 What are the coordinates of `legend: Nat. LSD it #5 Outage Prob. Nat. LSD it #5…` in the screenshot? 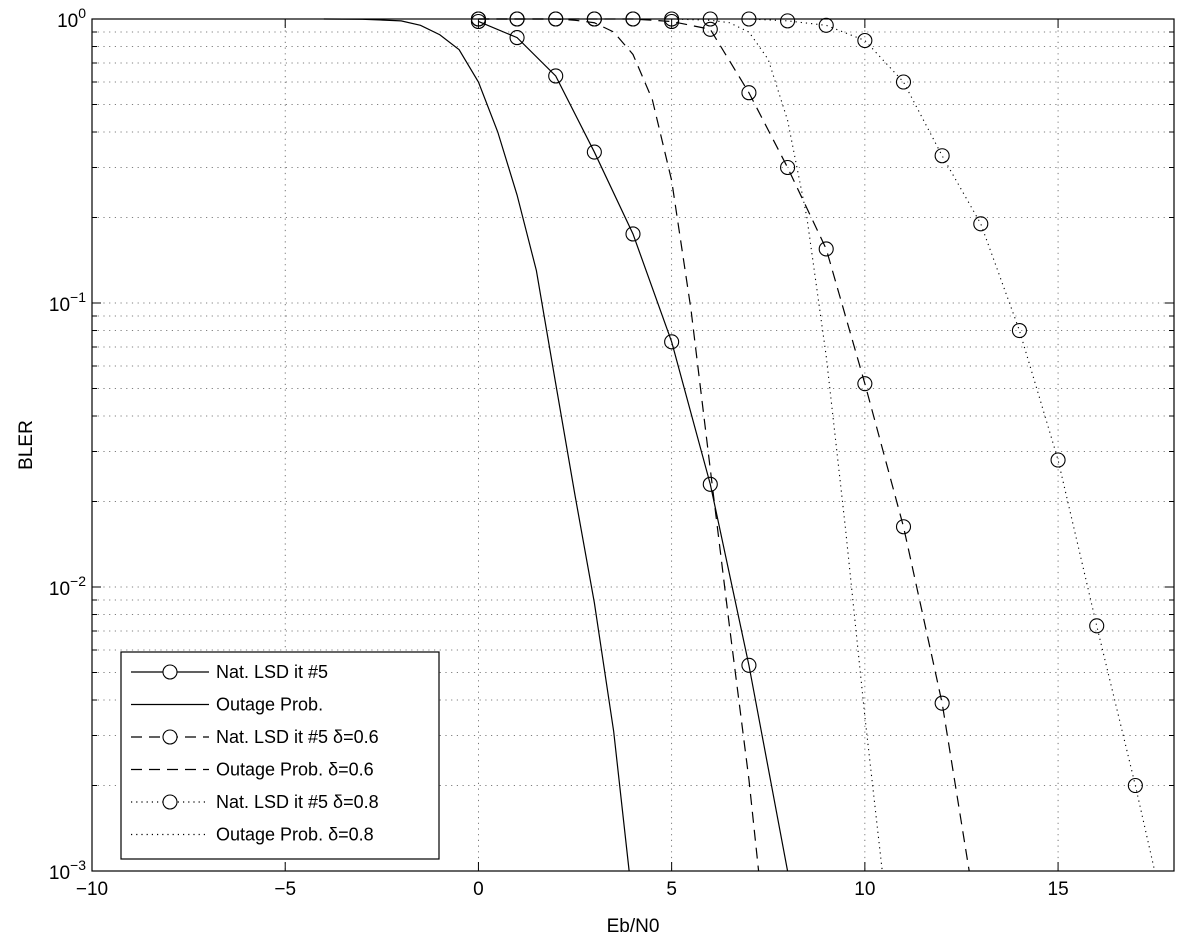 It's located at (280, 755).